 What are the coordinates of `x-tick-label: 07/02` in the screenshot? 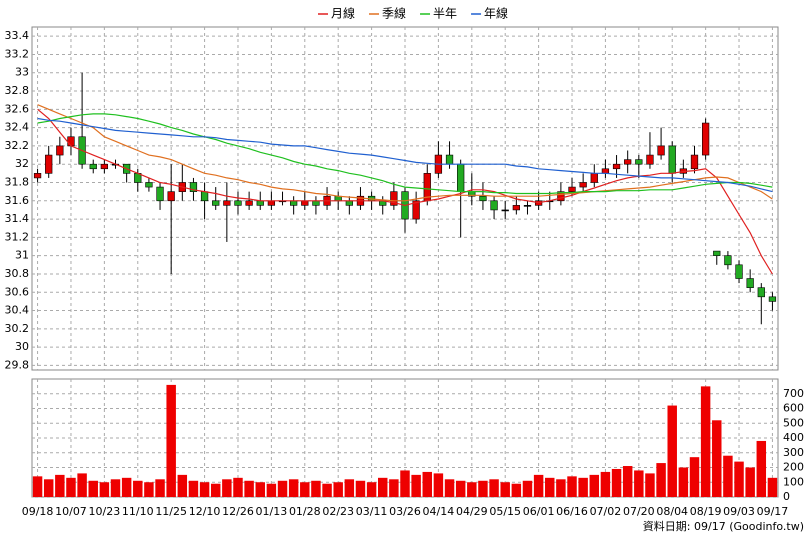 It's located at (606, 511).